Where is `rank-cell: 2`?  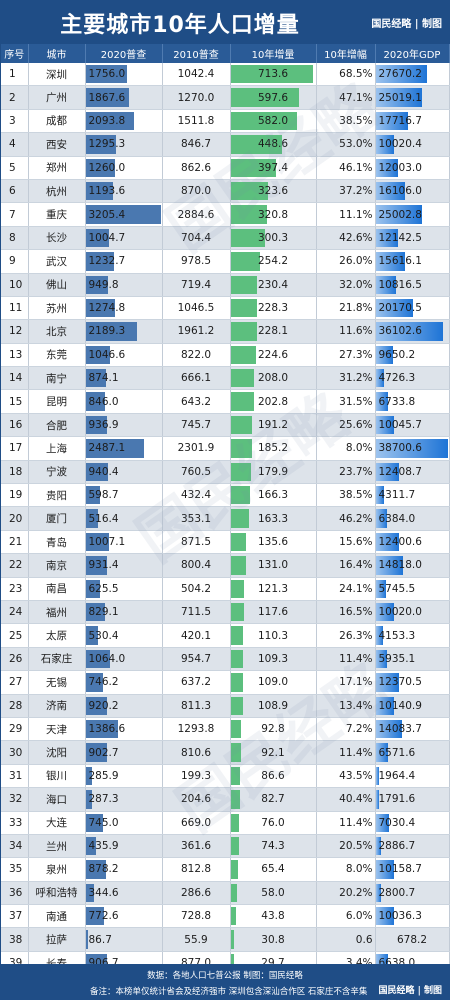 rank-cell: 2 is located at coordinates (15, 97).